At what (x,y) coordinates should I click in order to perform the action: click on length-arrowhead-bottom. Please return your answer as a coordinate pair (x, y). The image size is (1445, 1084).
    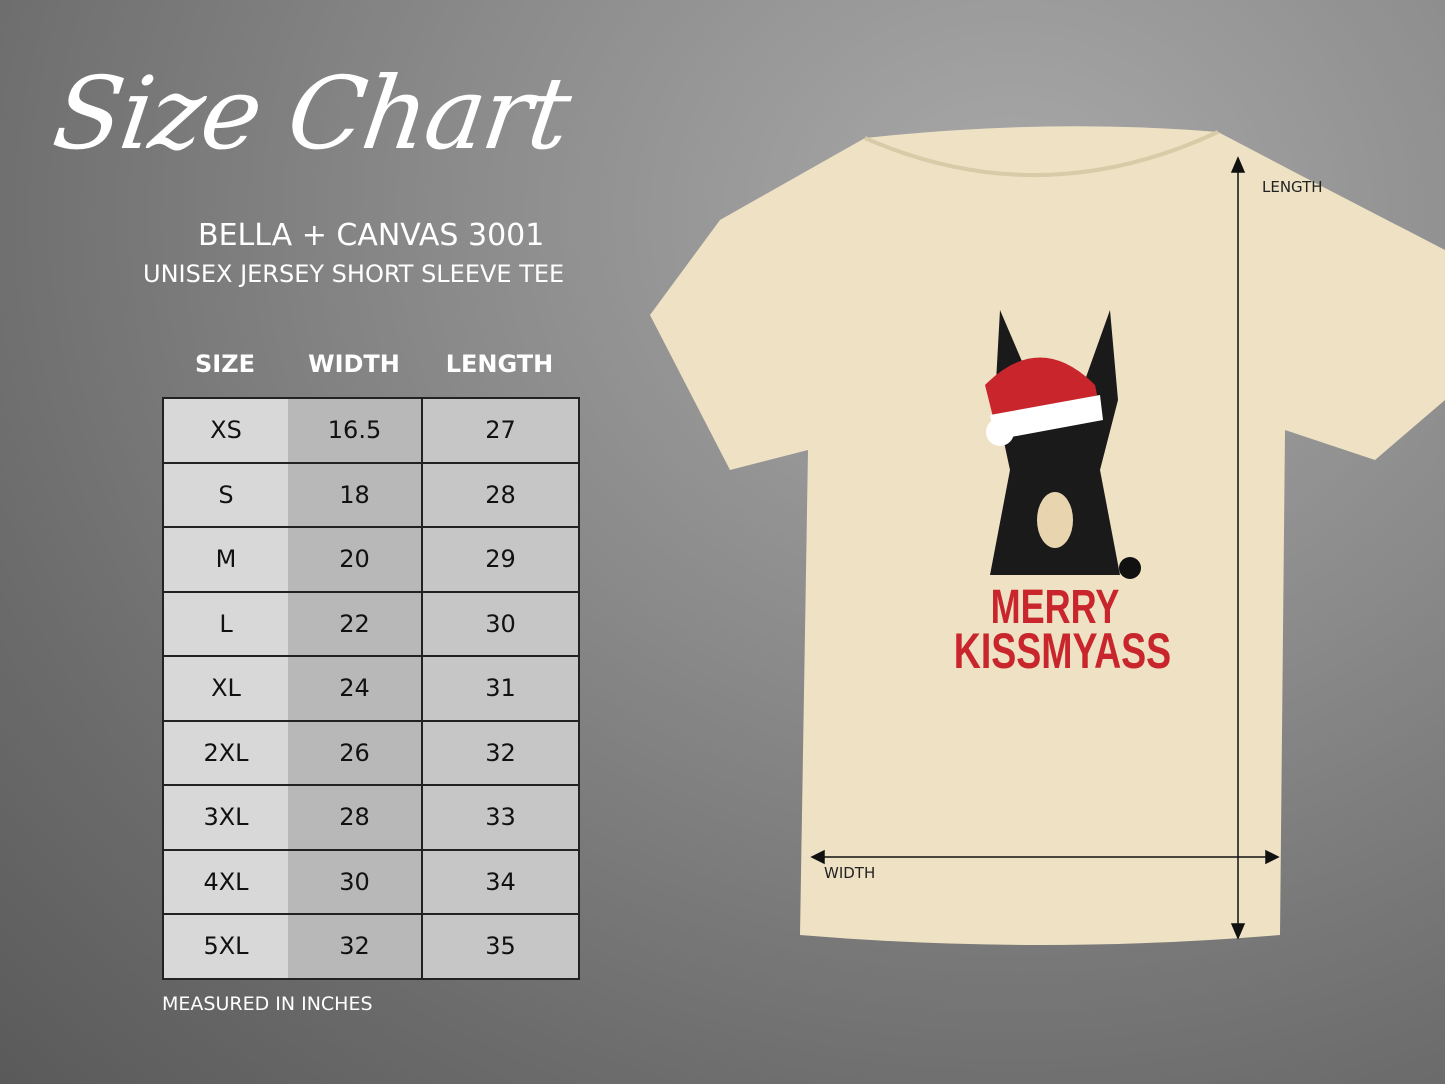
    Looking at the image, I should click on (1238, 931).